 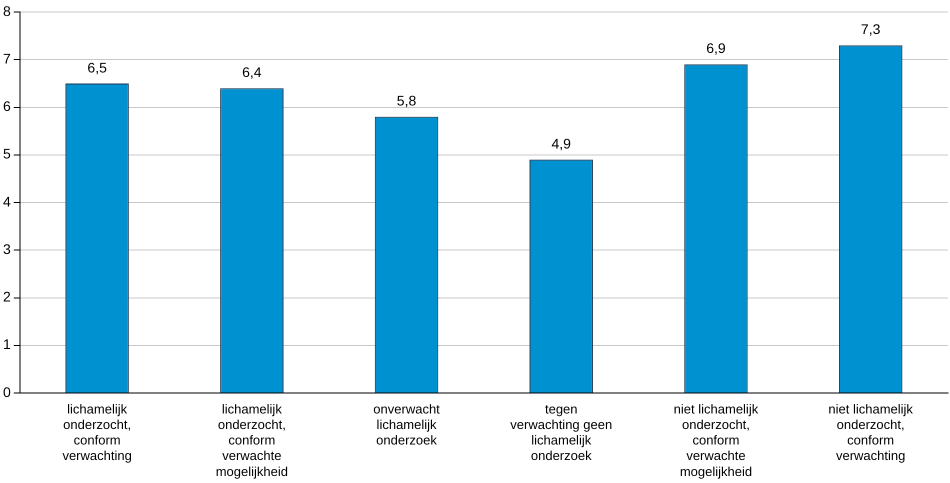 What do you see at coordinates (252, 72) in the screenshot?
I see `data-label: 6,4` at bounding box center [252, 72].